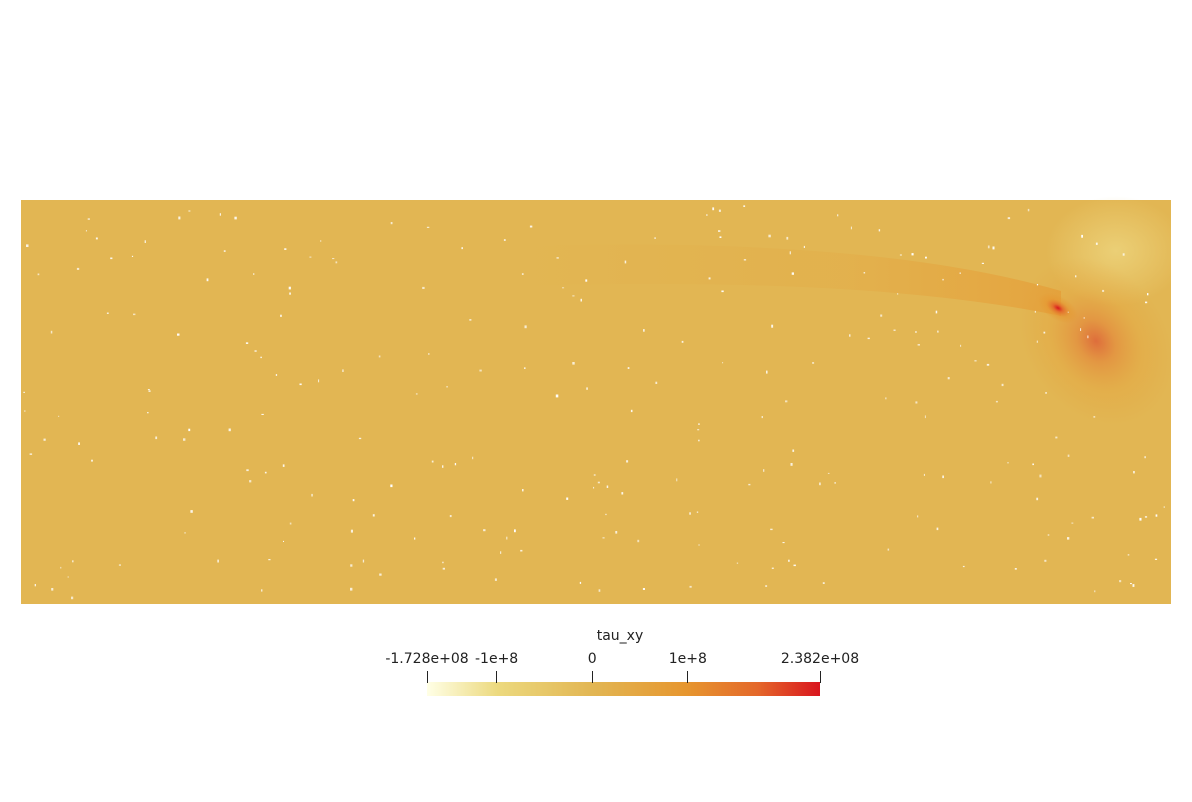  I want to click on colorbar-tick-label: -1e+8, so click(497, 659).